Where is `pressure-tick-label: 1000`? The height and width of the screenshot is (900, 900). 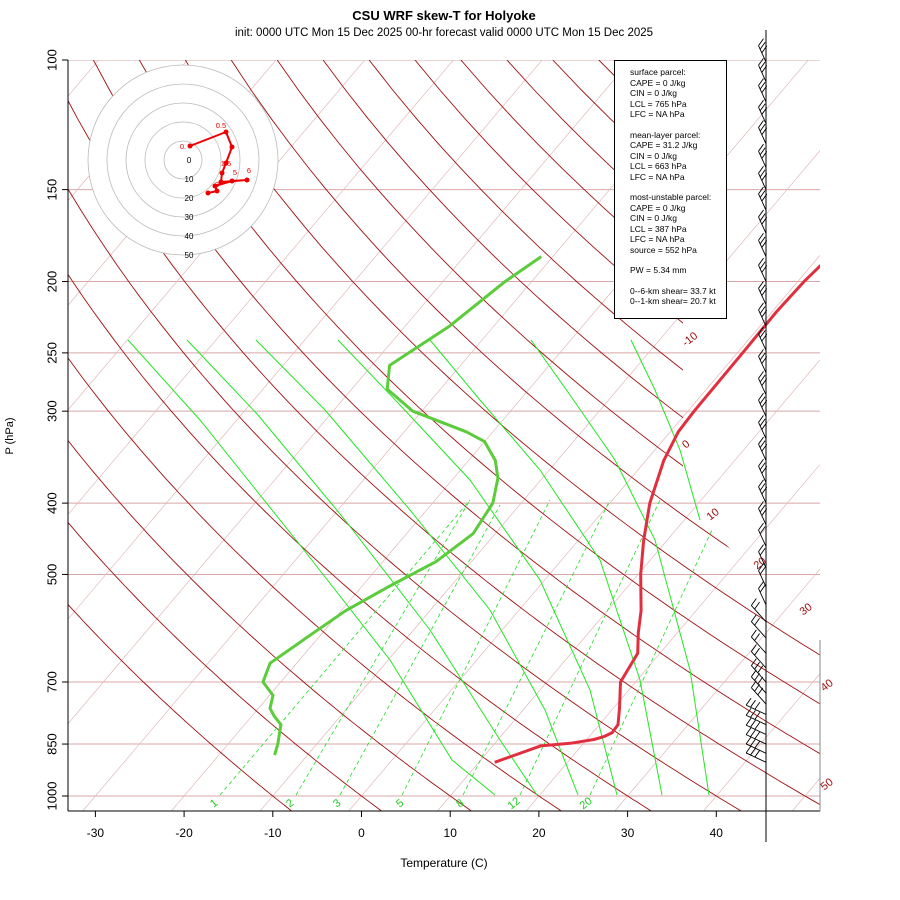 pressure-tick-label: 1000 is located at coordinates (52, 796).